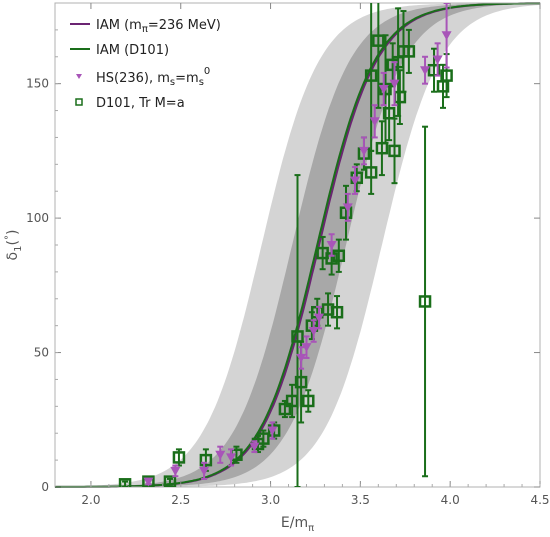  I want to click on x-tick-label: 4.5, so click(539, 500).